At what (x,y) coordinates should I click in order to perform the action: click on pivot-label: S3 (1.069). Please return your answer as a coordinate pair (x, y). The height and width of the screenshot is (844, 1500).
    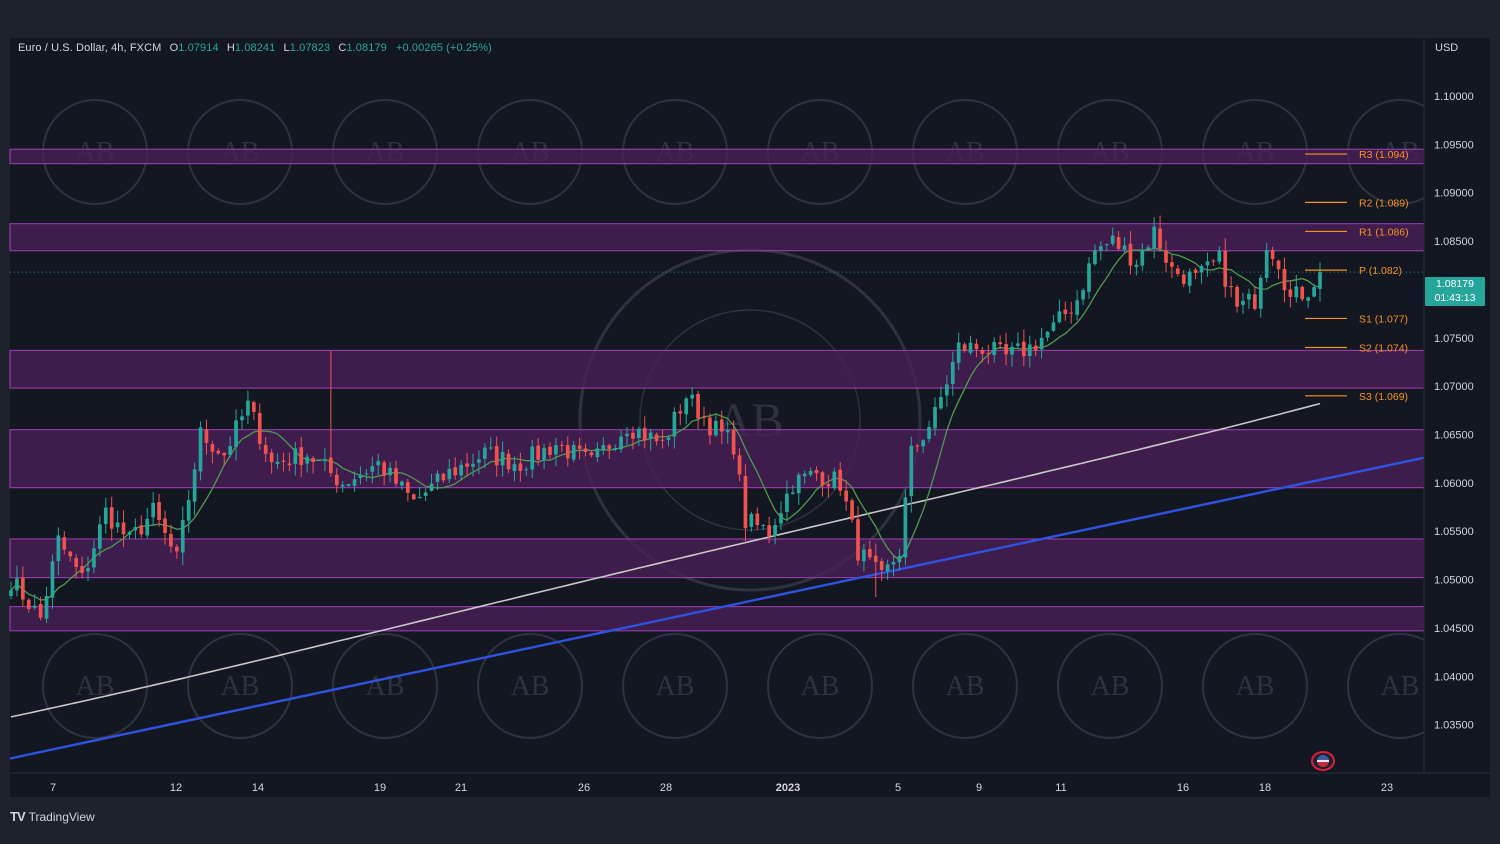
    Looking at the image, I should click on (1383, 397).